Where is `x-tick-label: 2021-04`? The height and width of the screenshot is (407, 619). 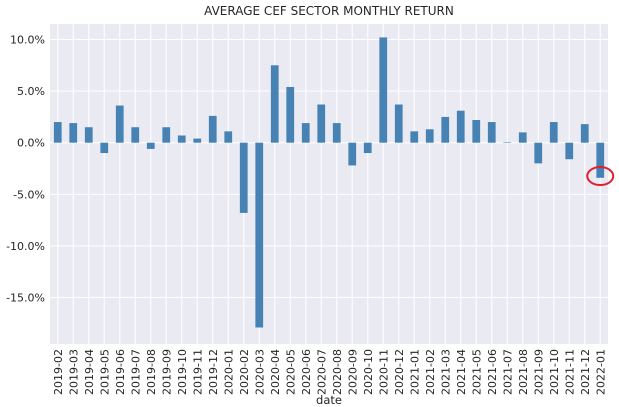 x-tick-label: 2021-04 is located at coordinates (461, 372).